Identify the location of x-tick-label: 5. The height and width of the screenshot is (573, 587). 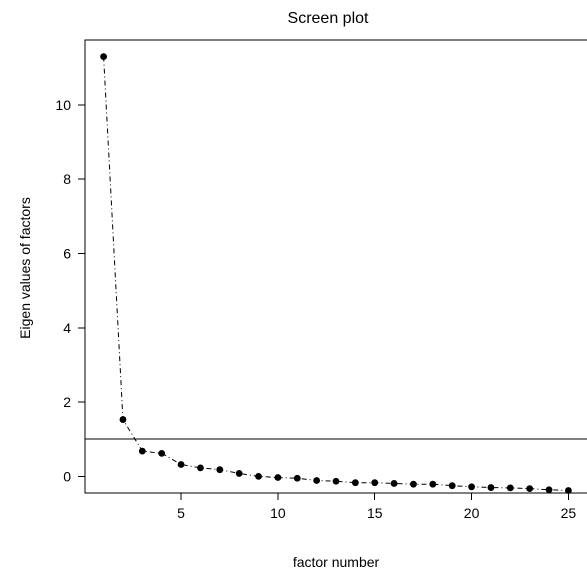
(181, 513).